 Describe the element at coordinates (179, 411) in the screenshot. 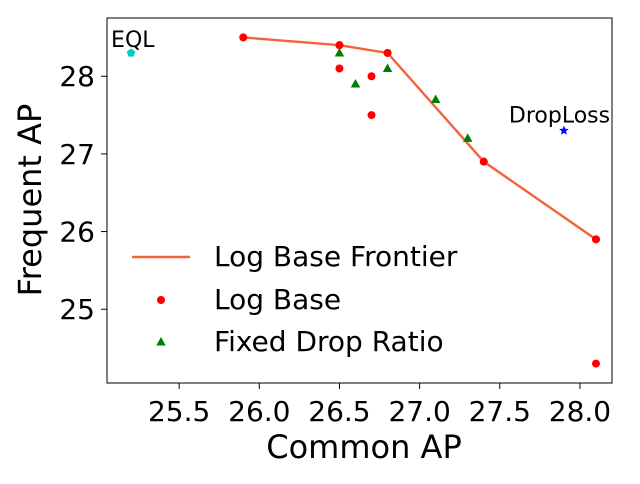

I see `x-tick-label: 25.5` at that location.